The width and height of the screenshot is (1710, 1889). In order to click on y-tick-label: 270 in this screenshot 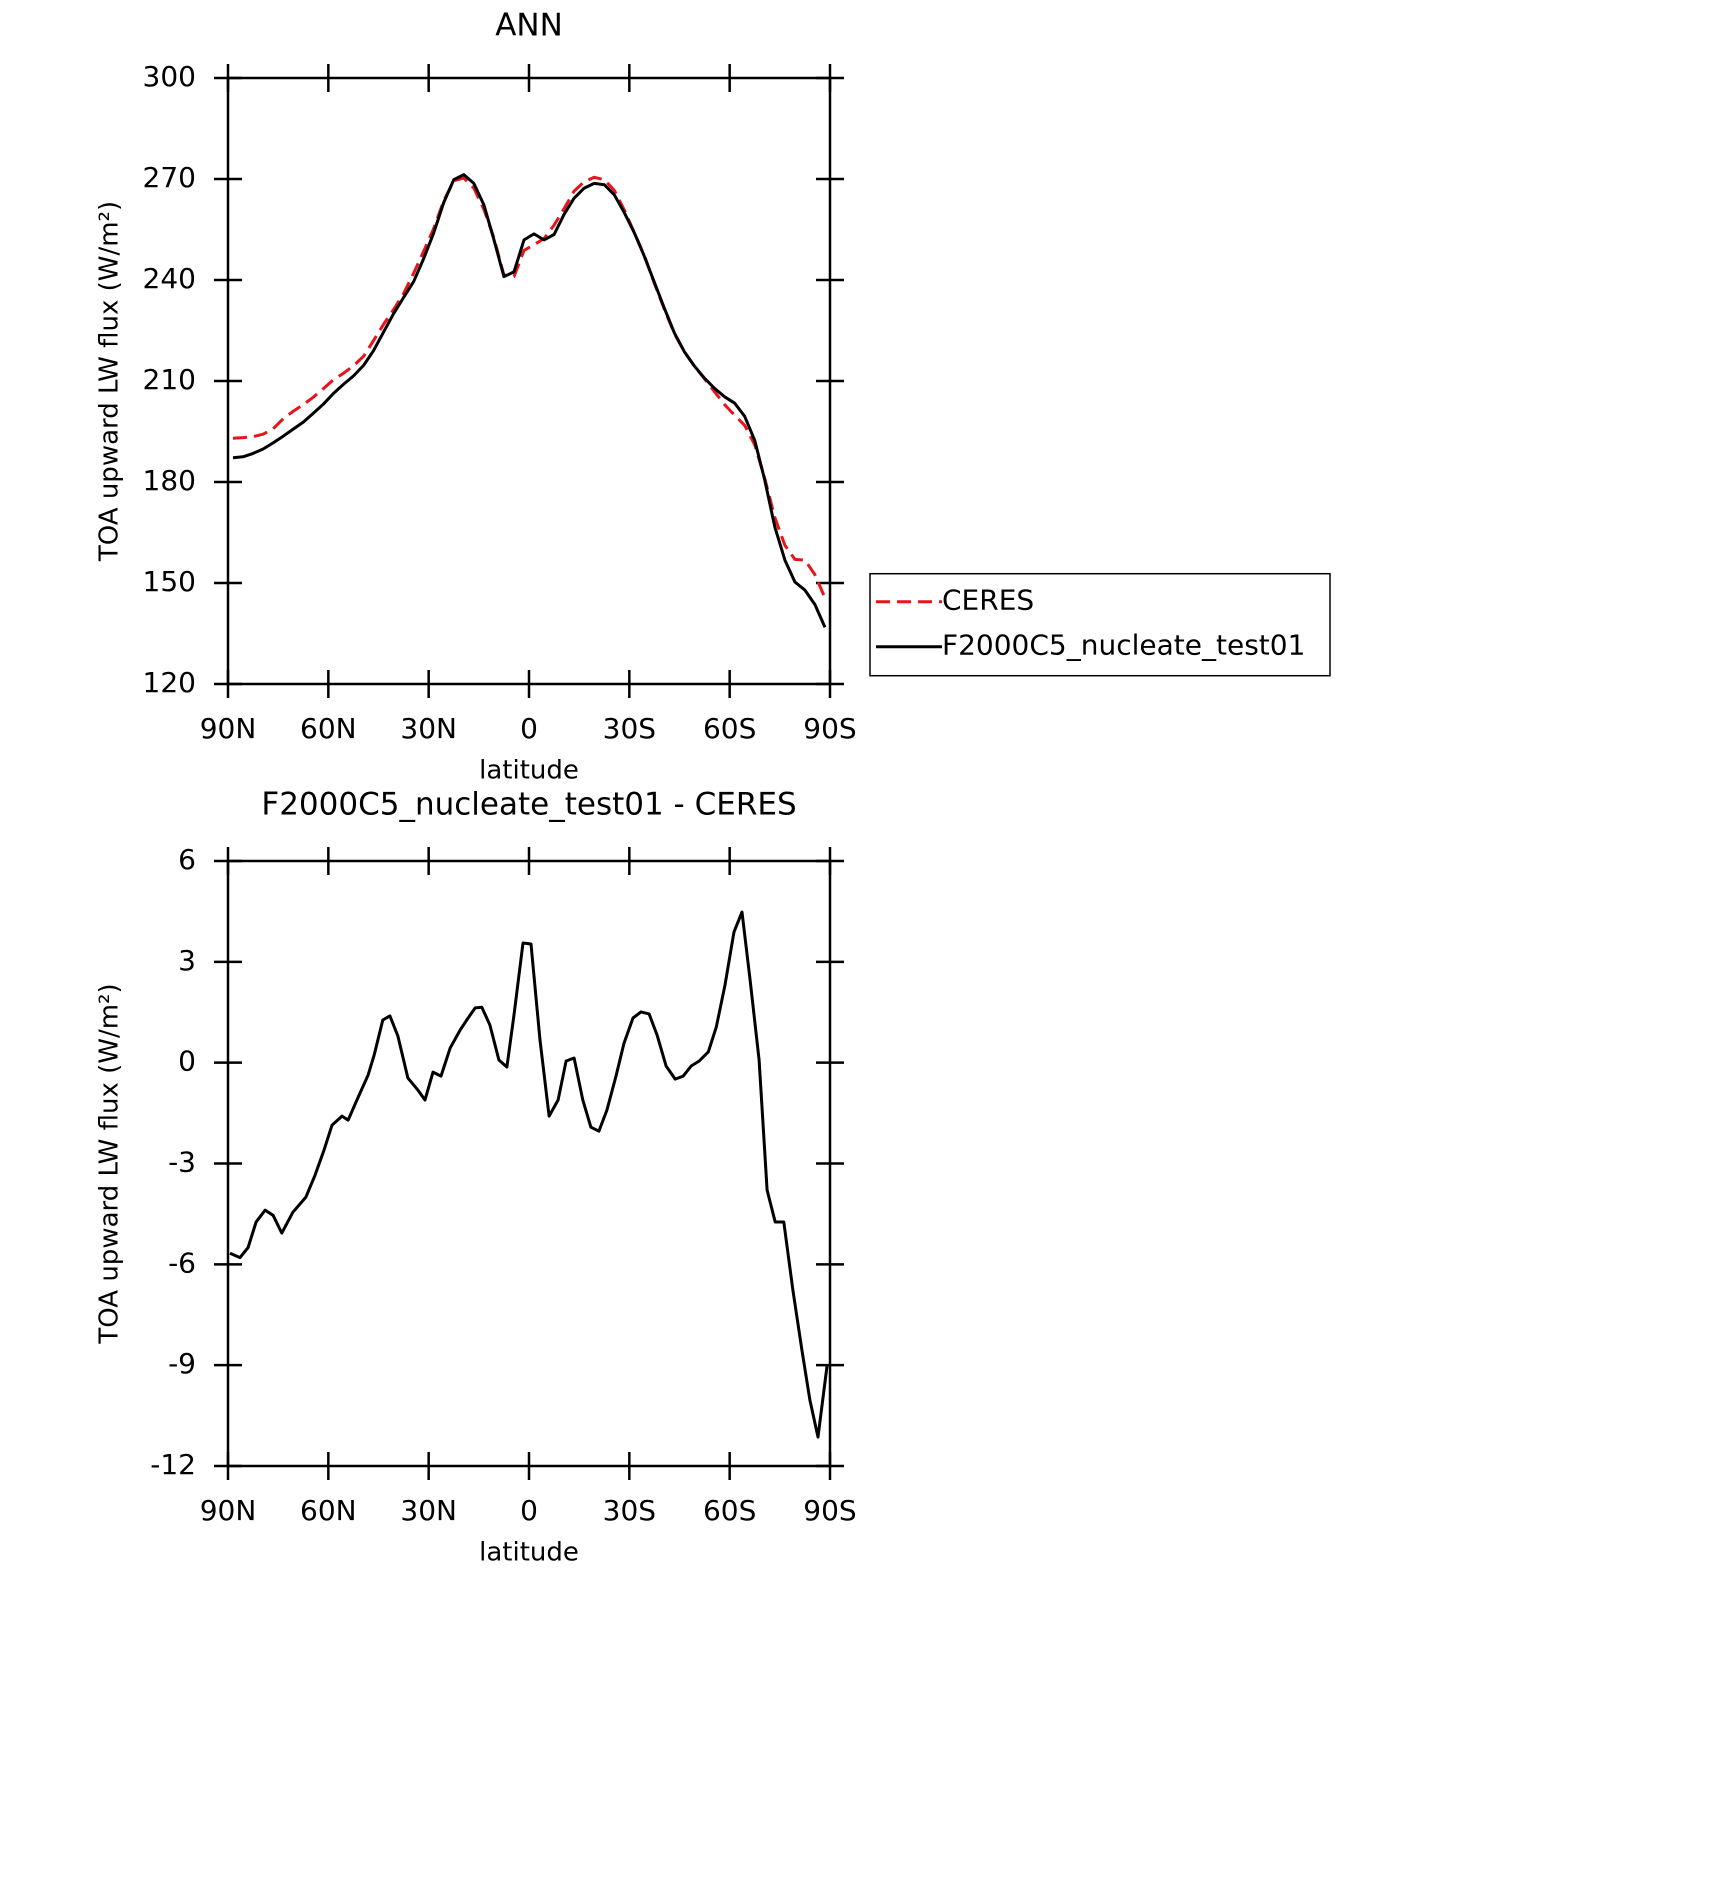, I will do `click(169, 177)`.